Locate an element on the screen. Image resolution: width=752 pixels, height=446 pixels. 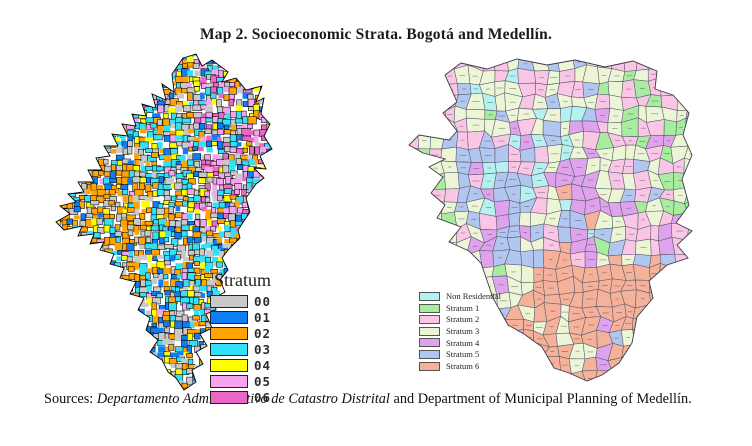
legend-item: 00 is located at coordinates (240, 301).